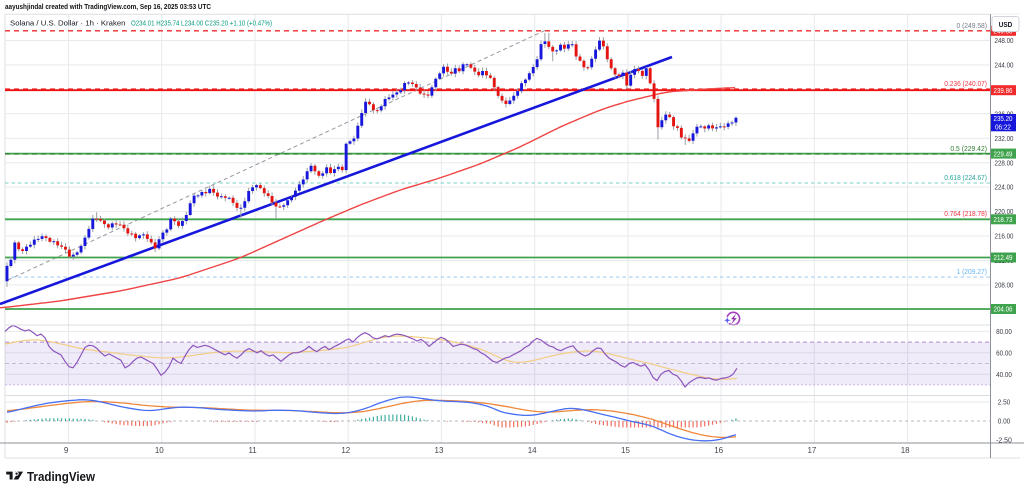 The height and width of the screenshot is (493, 1024). What do you see at coordinates (1006, 24) in the screenshot?
I see `svg-text: USD` at bounding box center [1006, 24].